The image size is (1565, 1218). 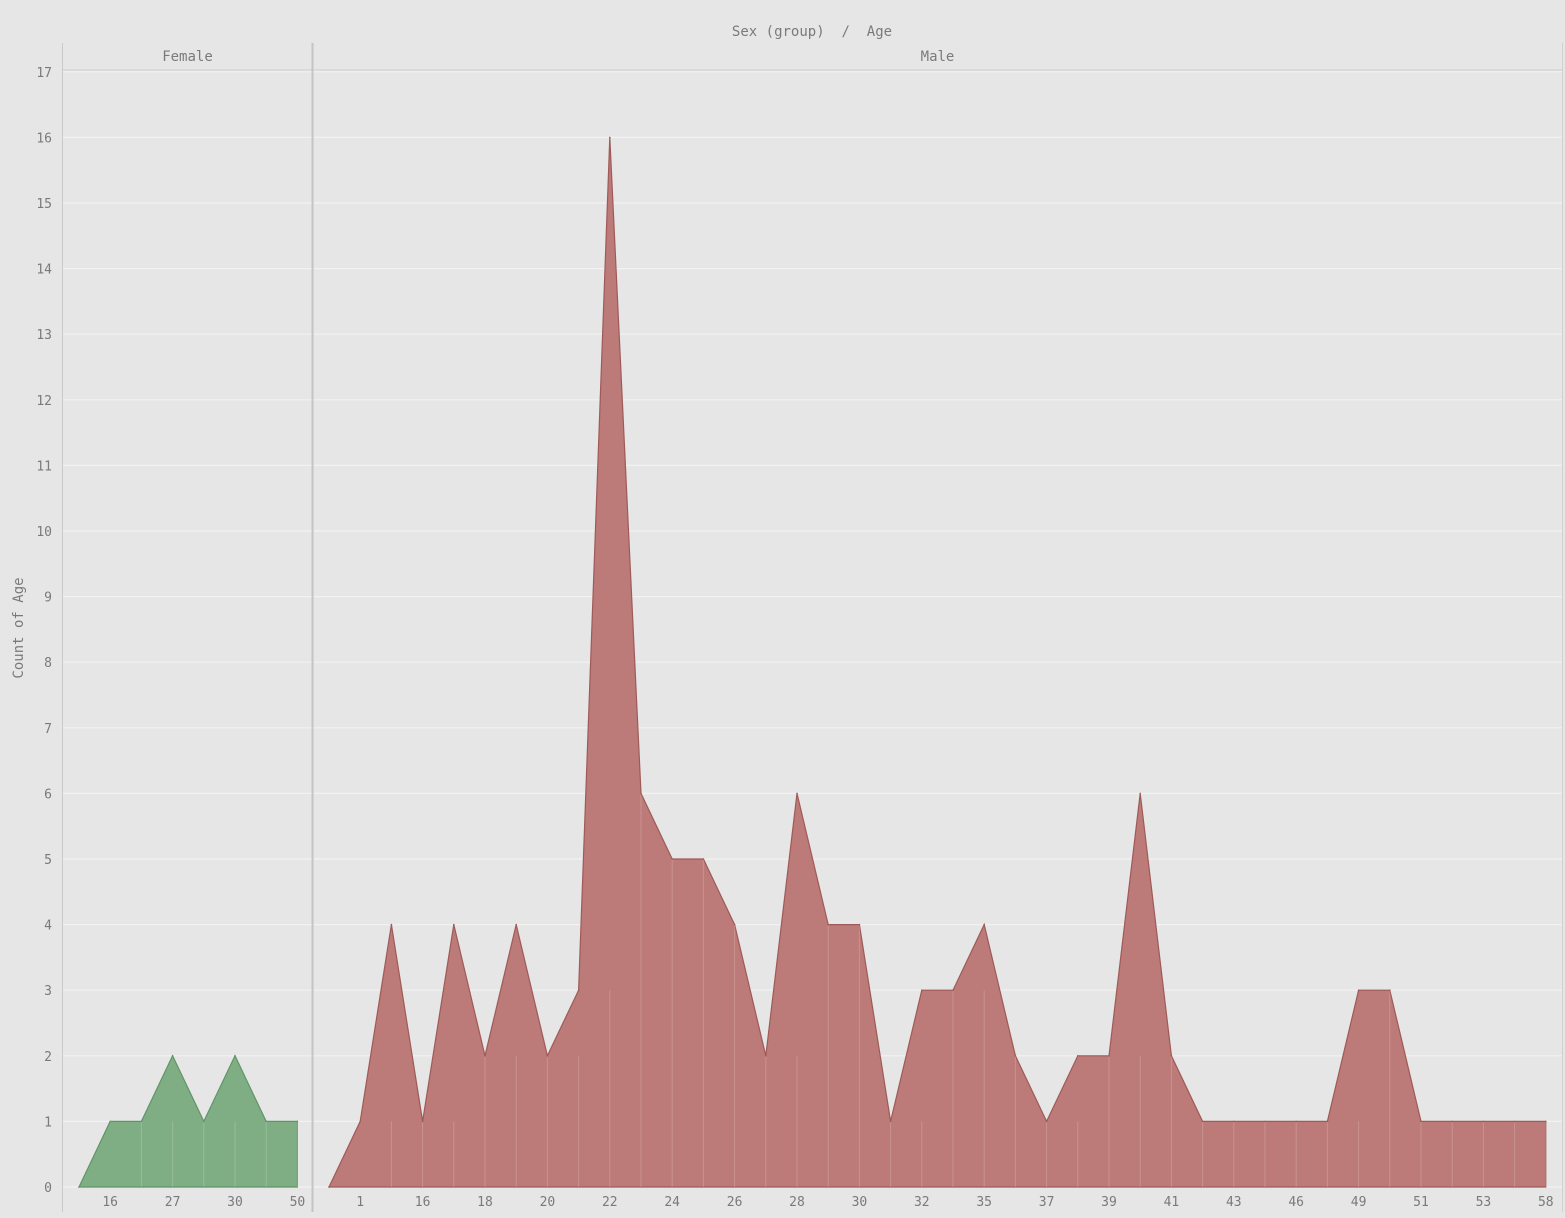 What do you see at coordinates (1234, 1202) in the screenshot?
I see `x-tick-label-male: 43` at bounding box center [1234, 1202].